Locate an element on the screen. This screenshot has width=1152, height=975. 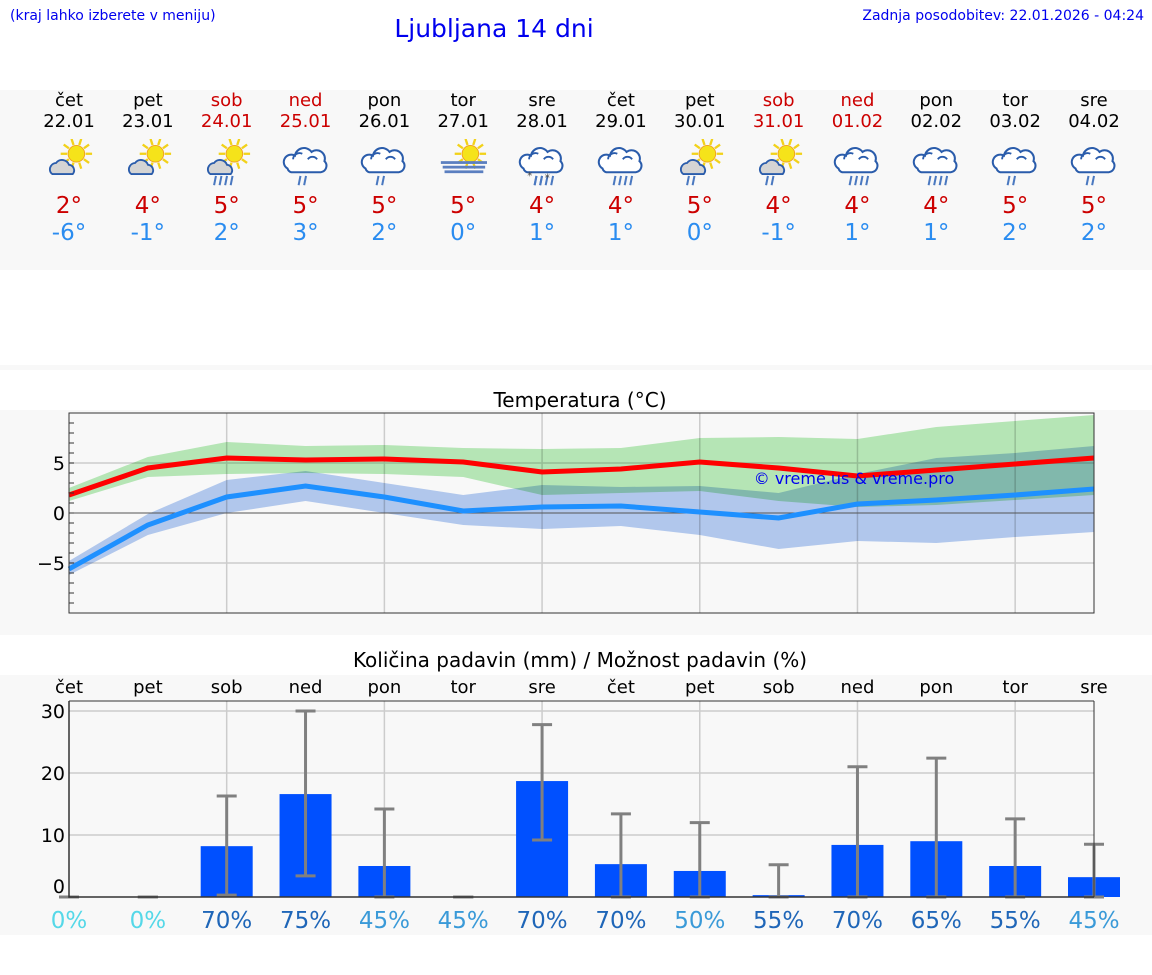
min-temperature: 3° is located at coordinates (305, 233).